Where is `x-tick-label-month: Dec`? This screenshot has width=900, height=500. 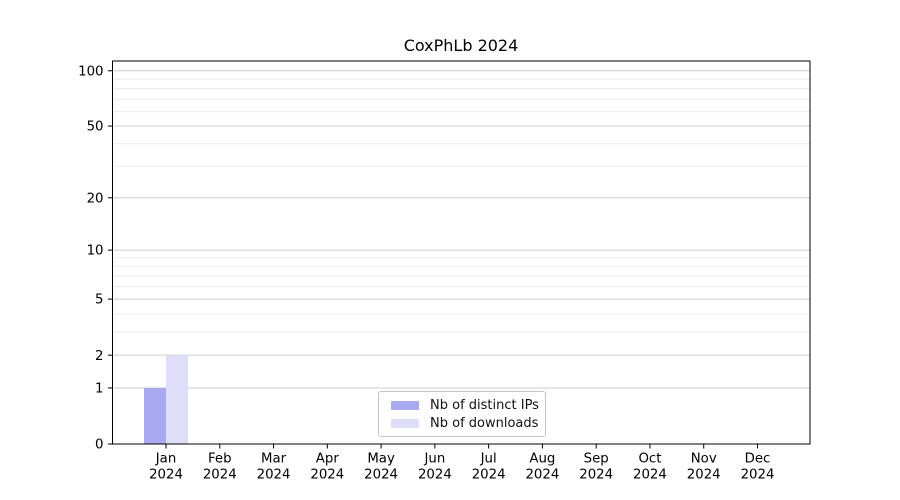 x-tick-label-month: Dec is located at coordinates (758, 459).